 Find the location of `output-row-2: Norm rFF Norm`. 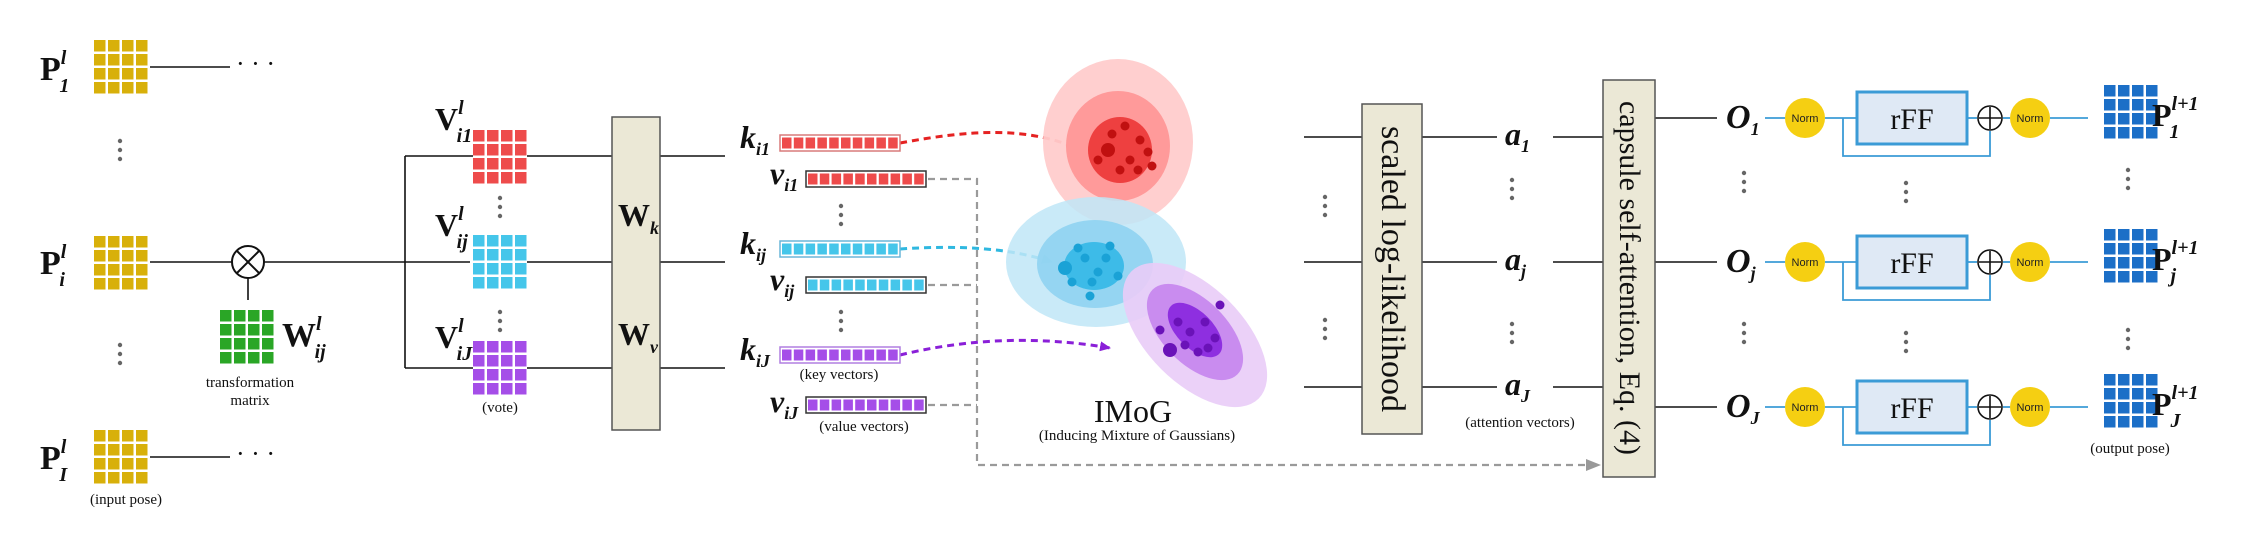

output-row-2: Norm rFF Norm is located at coordinates (1926, 412).